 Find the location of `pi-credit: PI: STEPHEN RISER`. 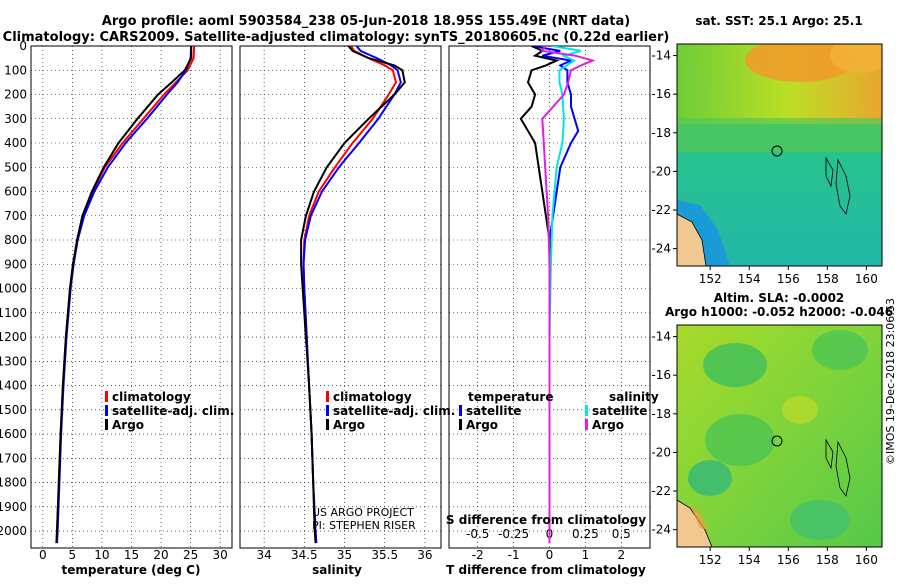

pi-credit: PI: STEPHEN RISER is located at coordinates (364, 525).